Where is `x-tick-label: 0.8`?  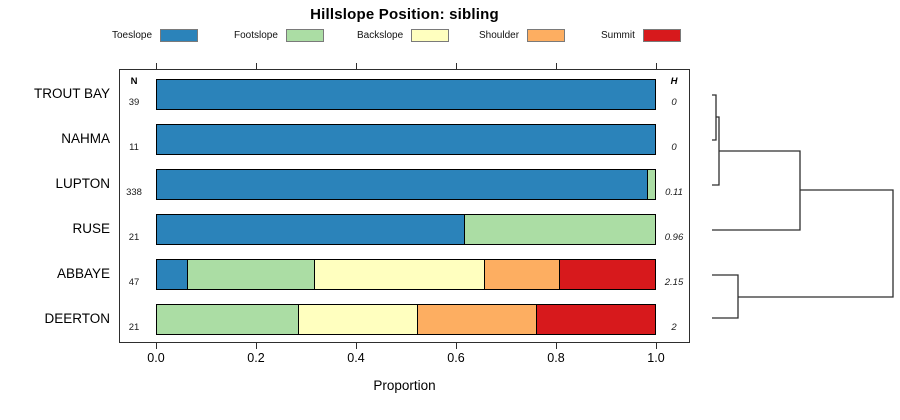
x-tick-label: 0.8 is located at coordinates (556, 358).